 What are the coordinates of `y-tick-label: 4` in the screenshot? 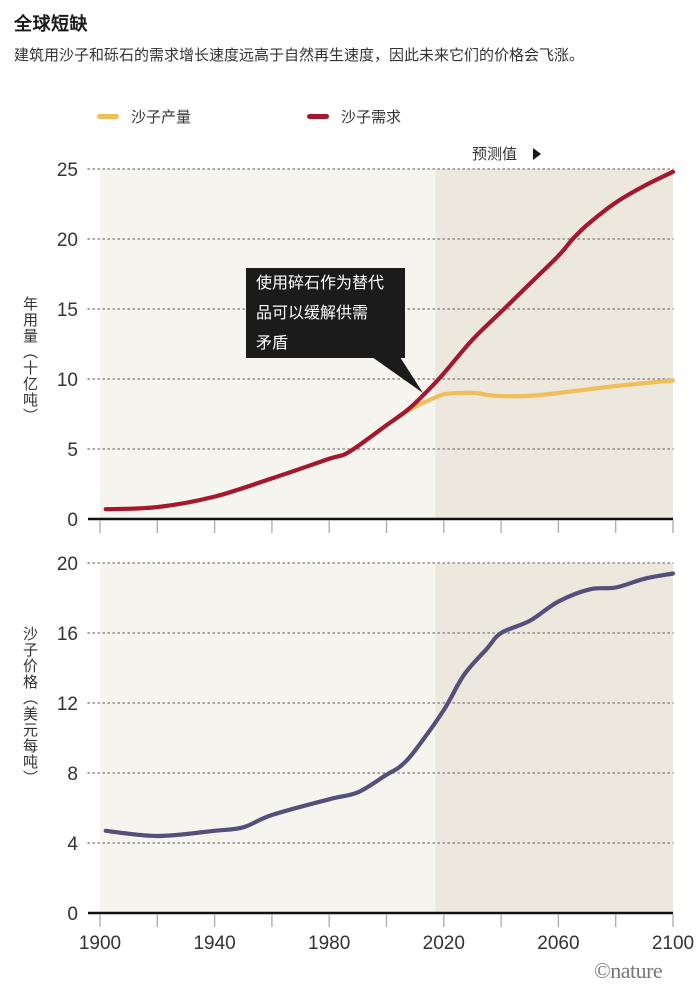 It's located at (72, 844).